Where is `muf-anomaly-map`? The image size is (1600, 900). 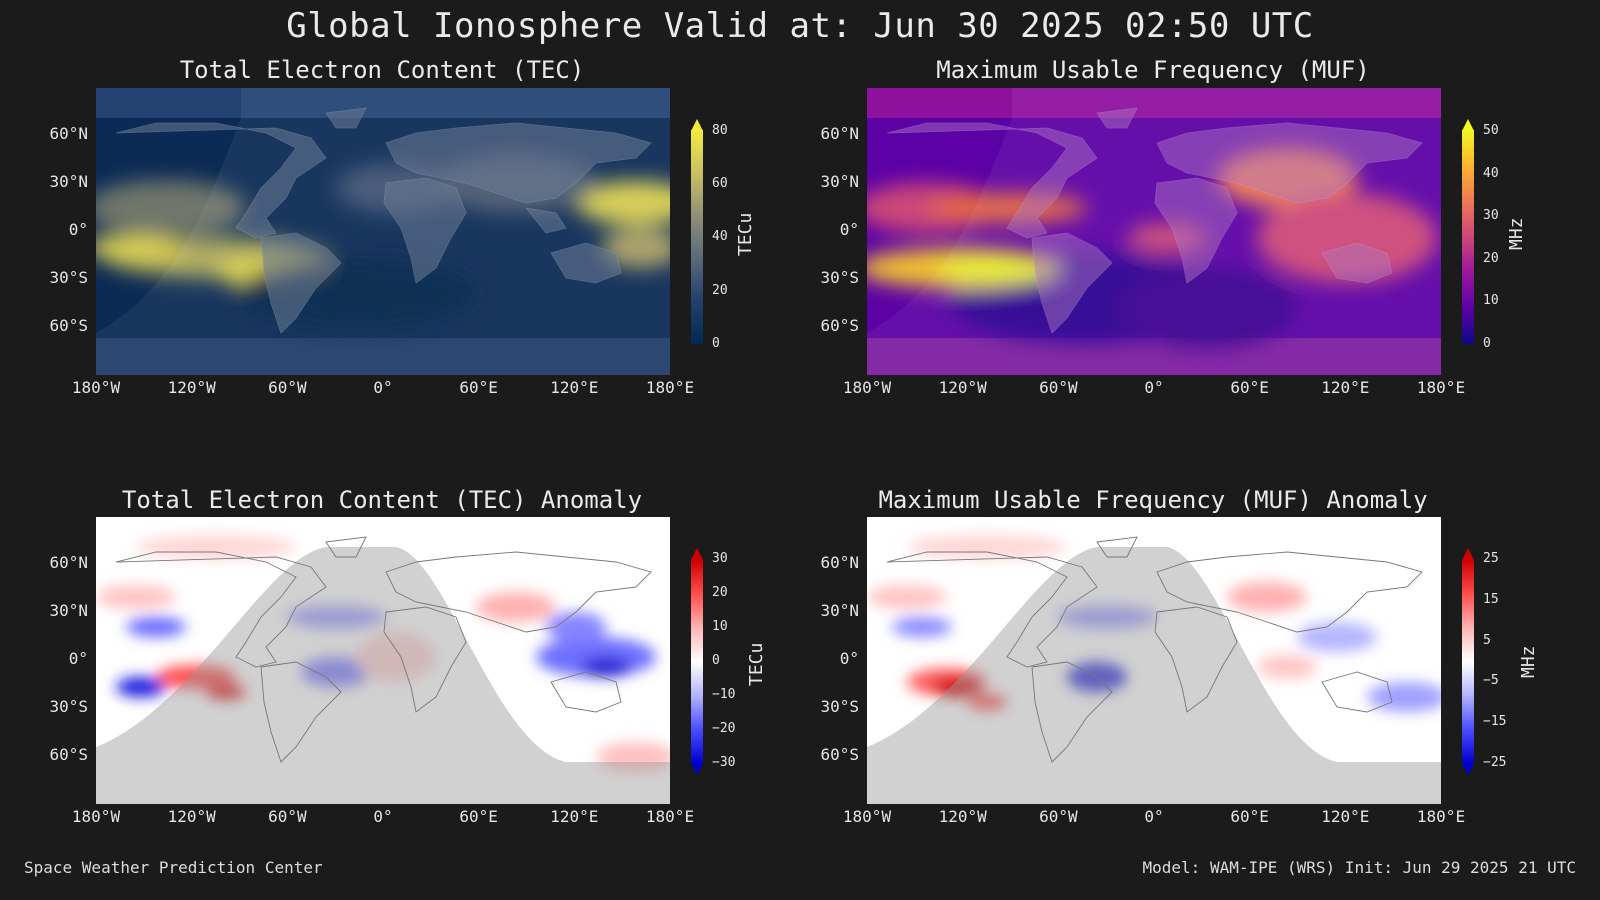 muf-anomaly-map is located at coordinates (1154, 660).